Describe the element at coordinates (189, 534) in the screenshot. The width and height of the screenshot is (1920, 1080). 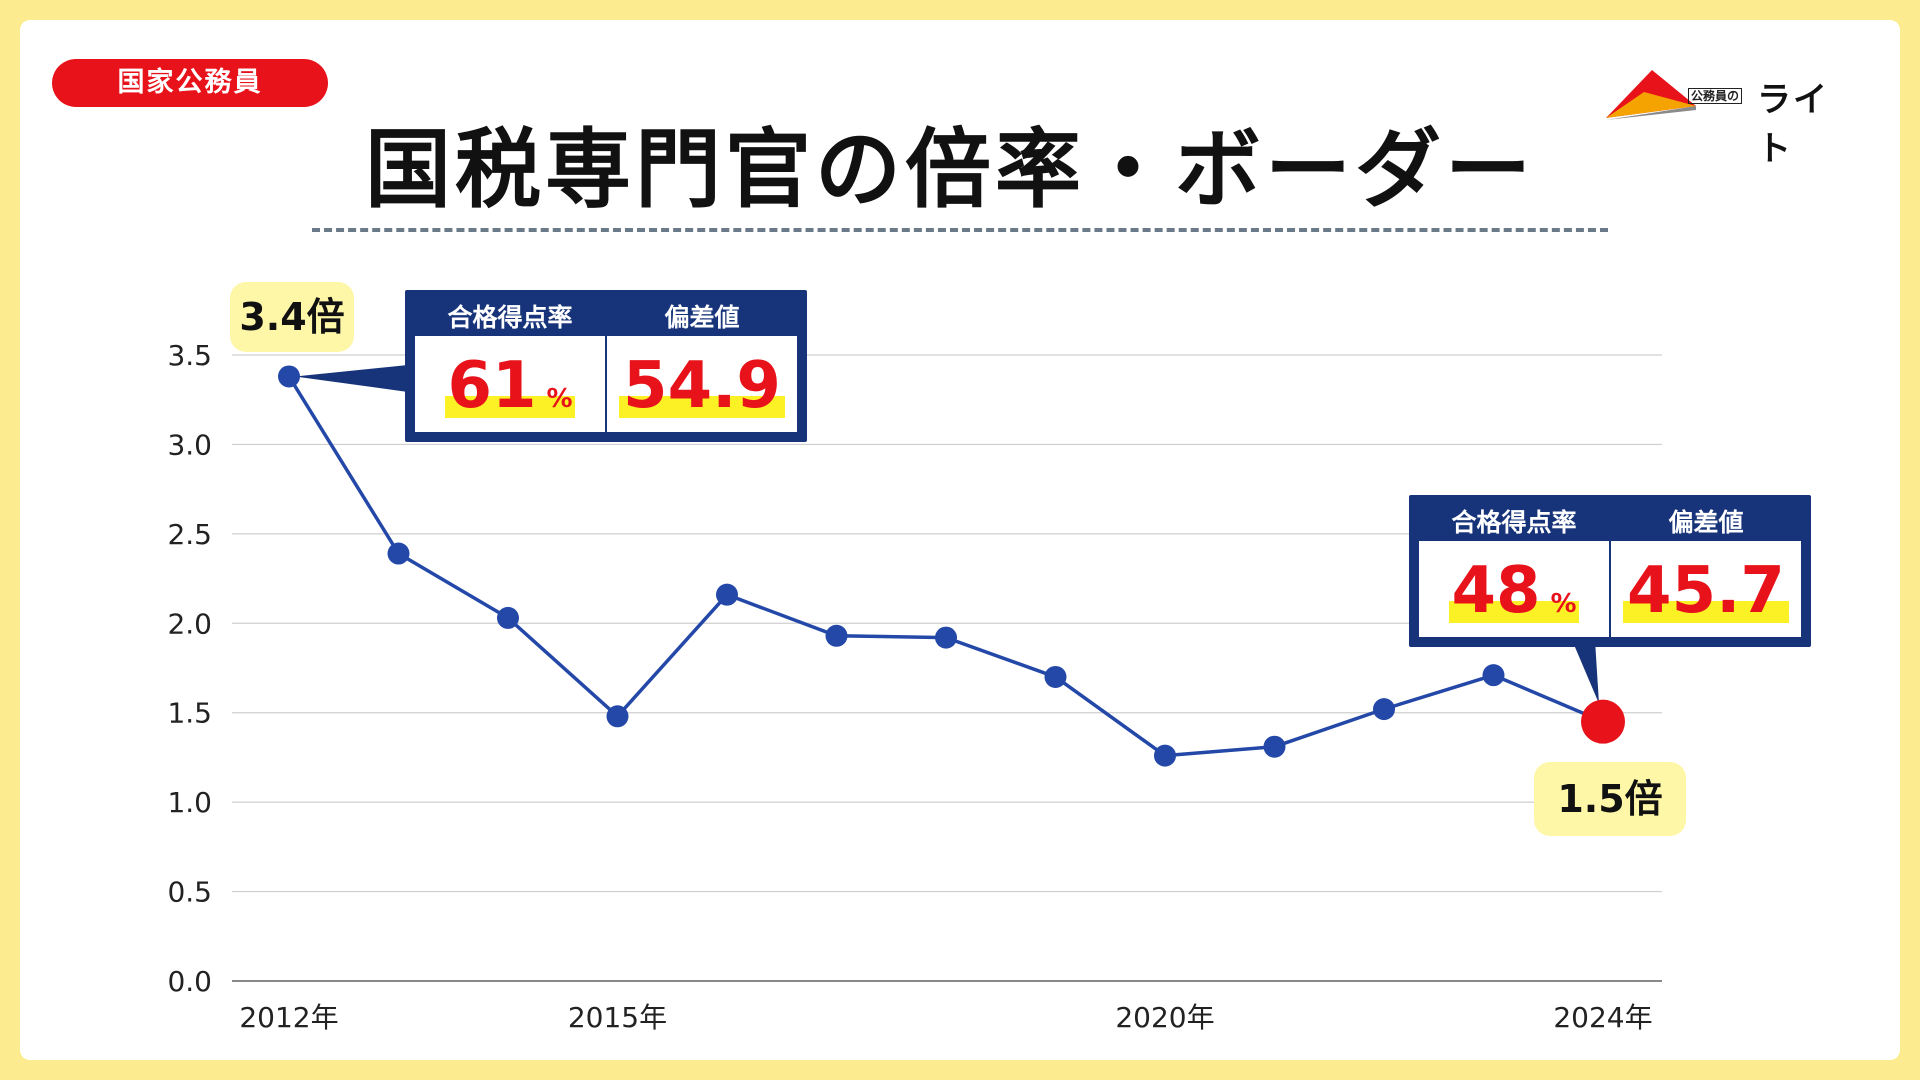
I see `y-tick-label: 2.5` at that location.